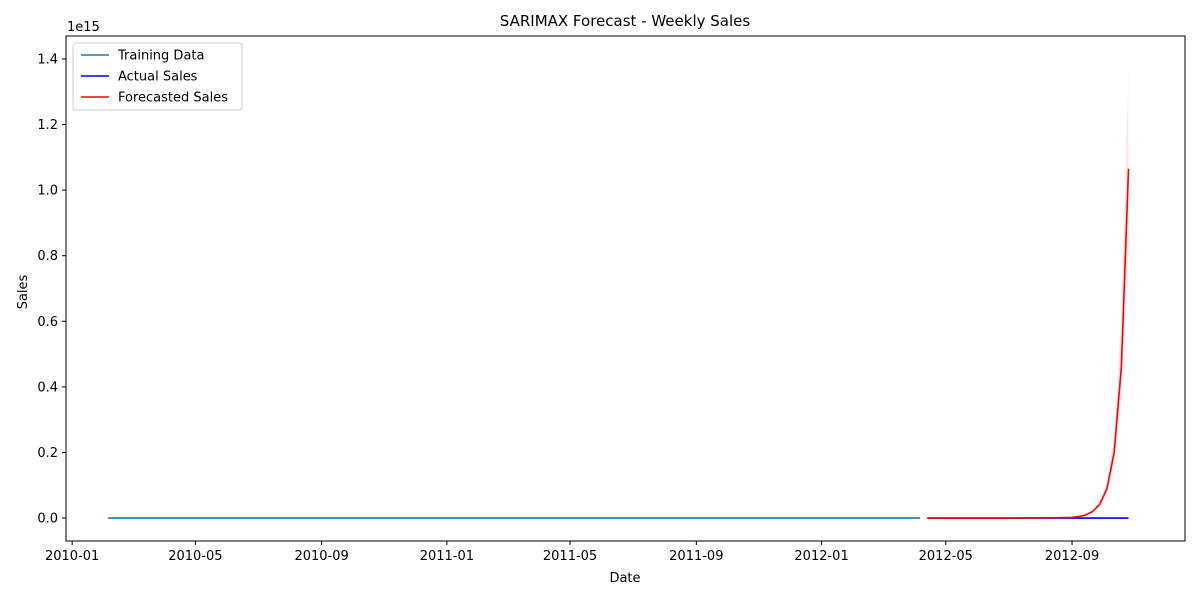 This screenshot has width=1200, height=600. I want to click on x-tick-label: 2012-01, so click(821, 556).